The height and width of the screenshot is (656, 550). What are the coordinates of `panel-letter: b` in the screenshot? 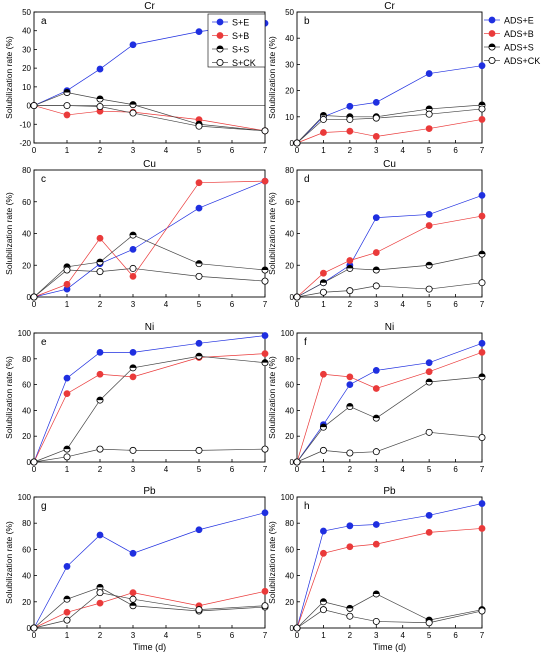 It's located at (307, 21).